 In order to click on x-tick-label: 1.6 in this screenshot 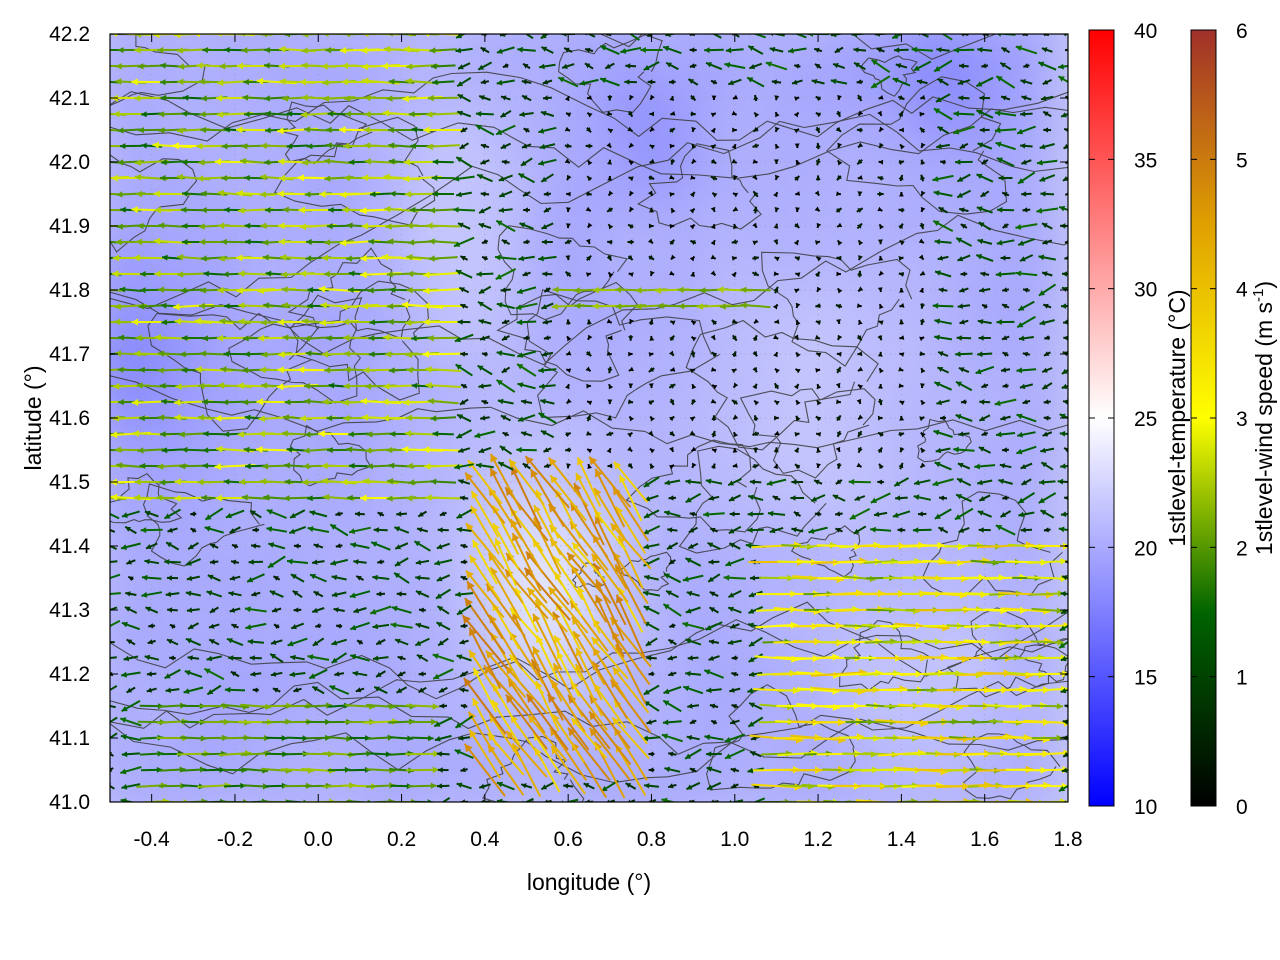, I will do `click(984, 839)`.